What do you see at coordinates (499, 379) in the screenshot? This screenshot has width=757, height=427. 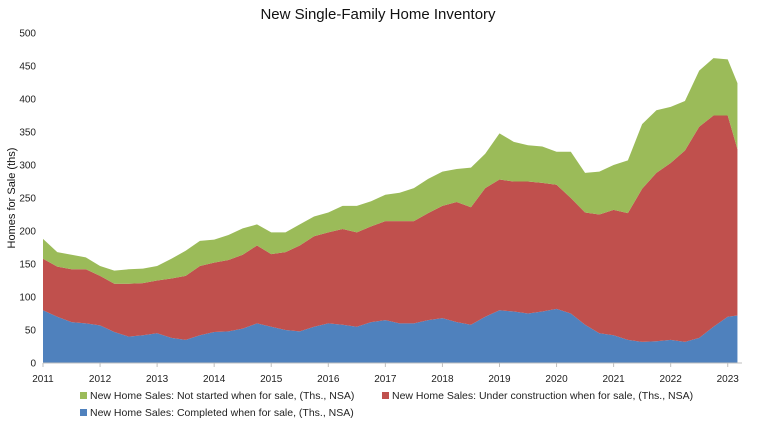 I see `x-tick-label: 2019` at bounding box center [499, 379].